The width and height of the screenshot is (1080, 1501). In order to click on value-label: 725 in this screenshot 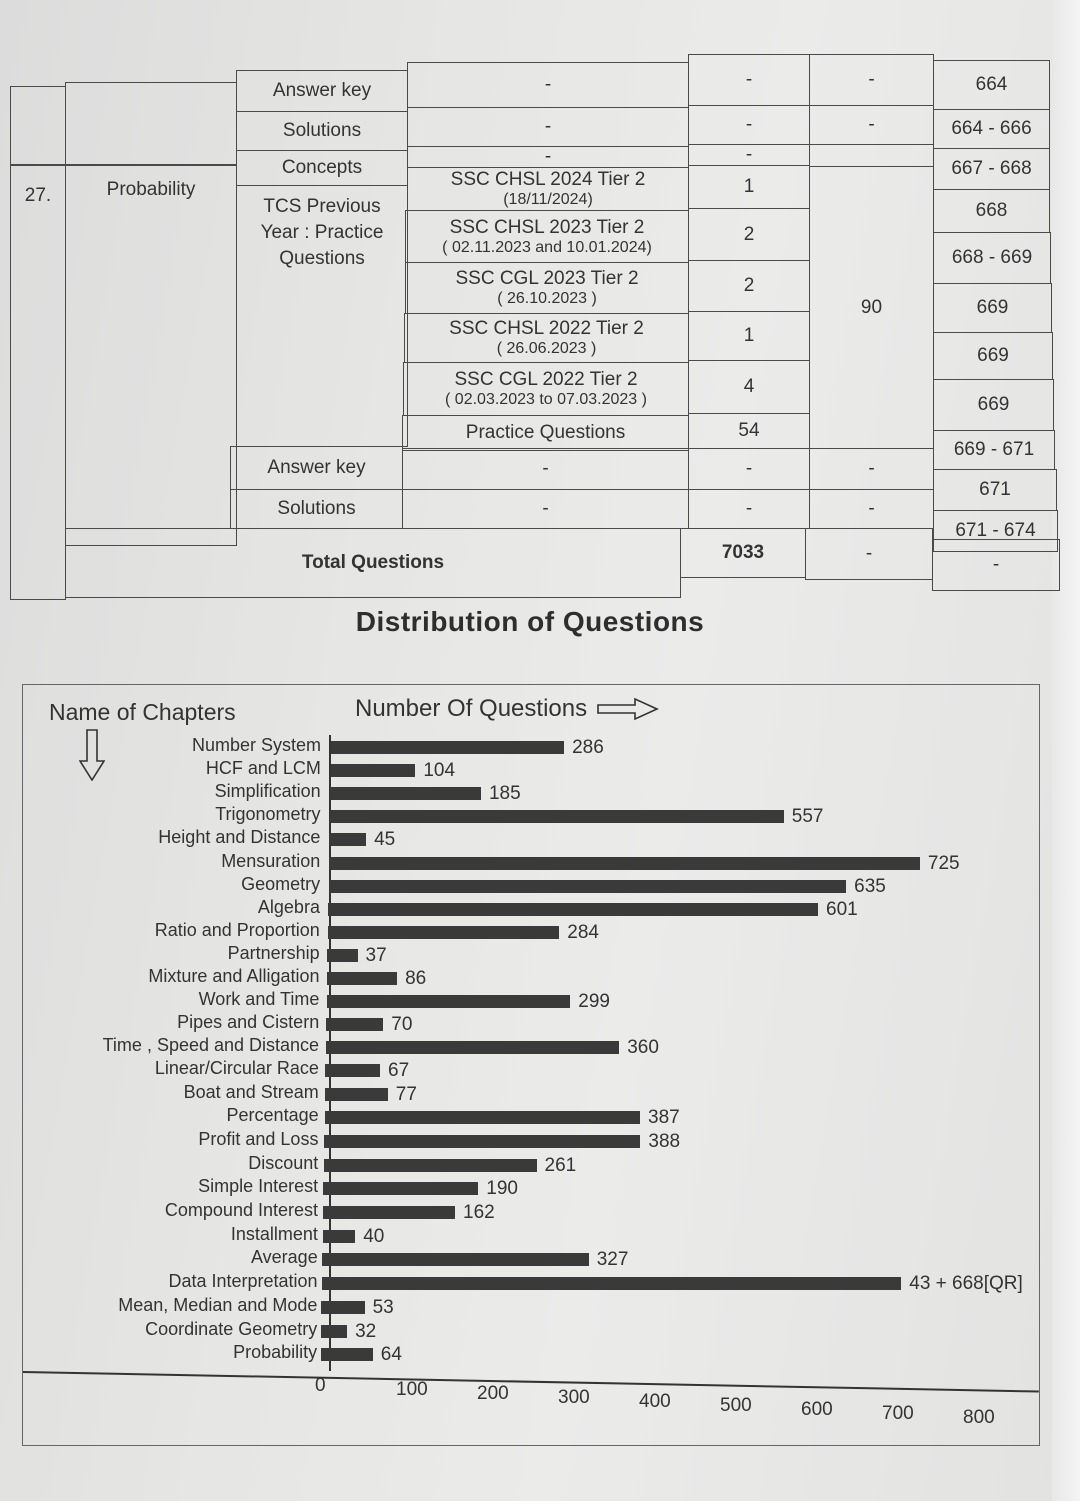, I will do `click(943, 863)`.